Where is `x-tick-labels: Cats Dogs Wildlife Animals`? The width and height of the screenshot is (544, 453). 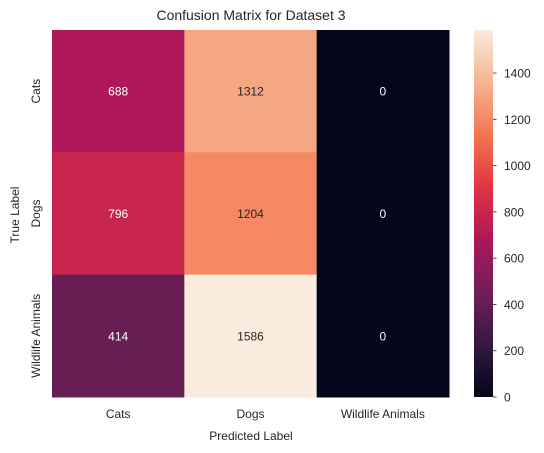
x-tick-labels: Cats Dogs Wildlife Animals is located at coordinates (265, 414).